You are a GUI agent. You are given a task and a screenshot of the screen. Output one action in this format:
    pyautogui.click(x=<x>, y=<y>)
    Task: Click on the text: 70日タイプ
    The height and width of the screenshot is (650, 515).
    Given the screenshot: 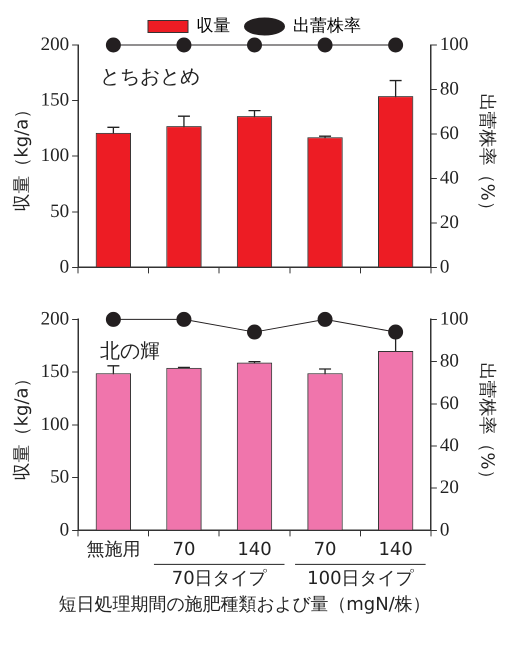 What is the action you would take?
    pyautogui.click(x=220, y=579)
    